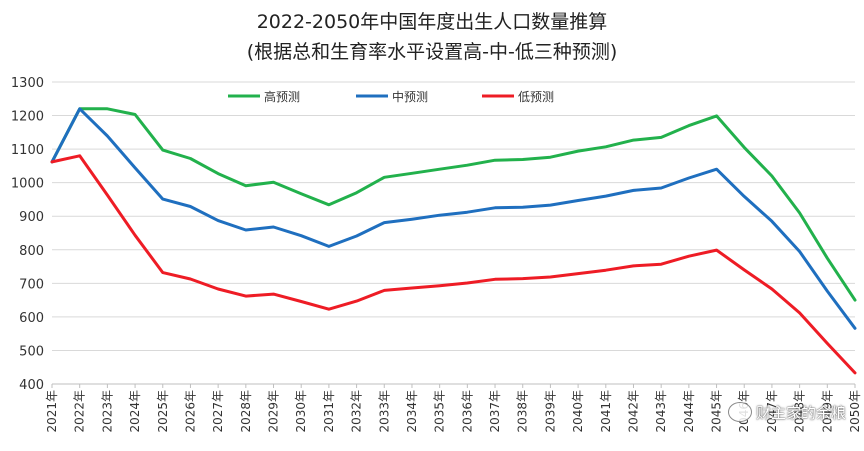 The image size is (864, 451). What do you see at coordinates (31, 284) in the screenshot?
I see `y-tick-label: 700` at bounding box center [31, 284].